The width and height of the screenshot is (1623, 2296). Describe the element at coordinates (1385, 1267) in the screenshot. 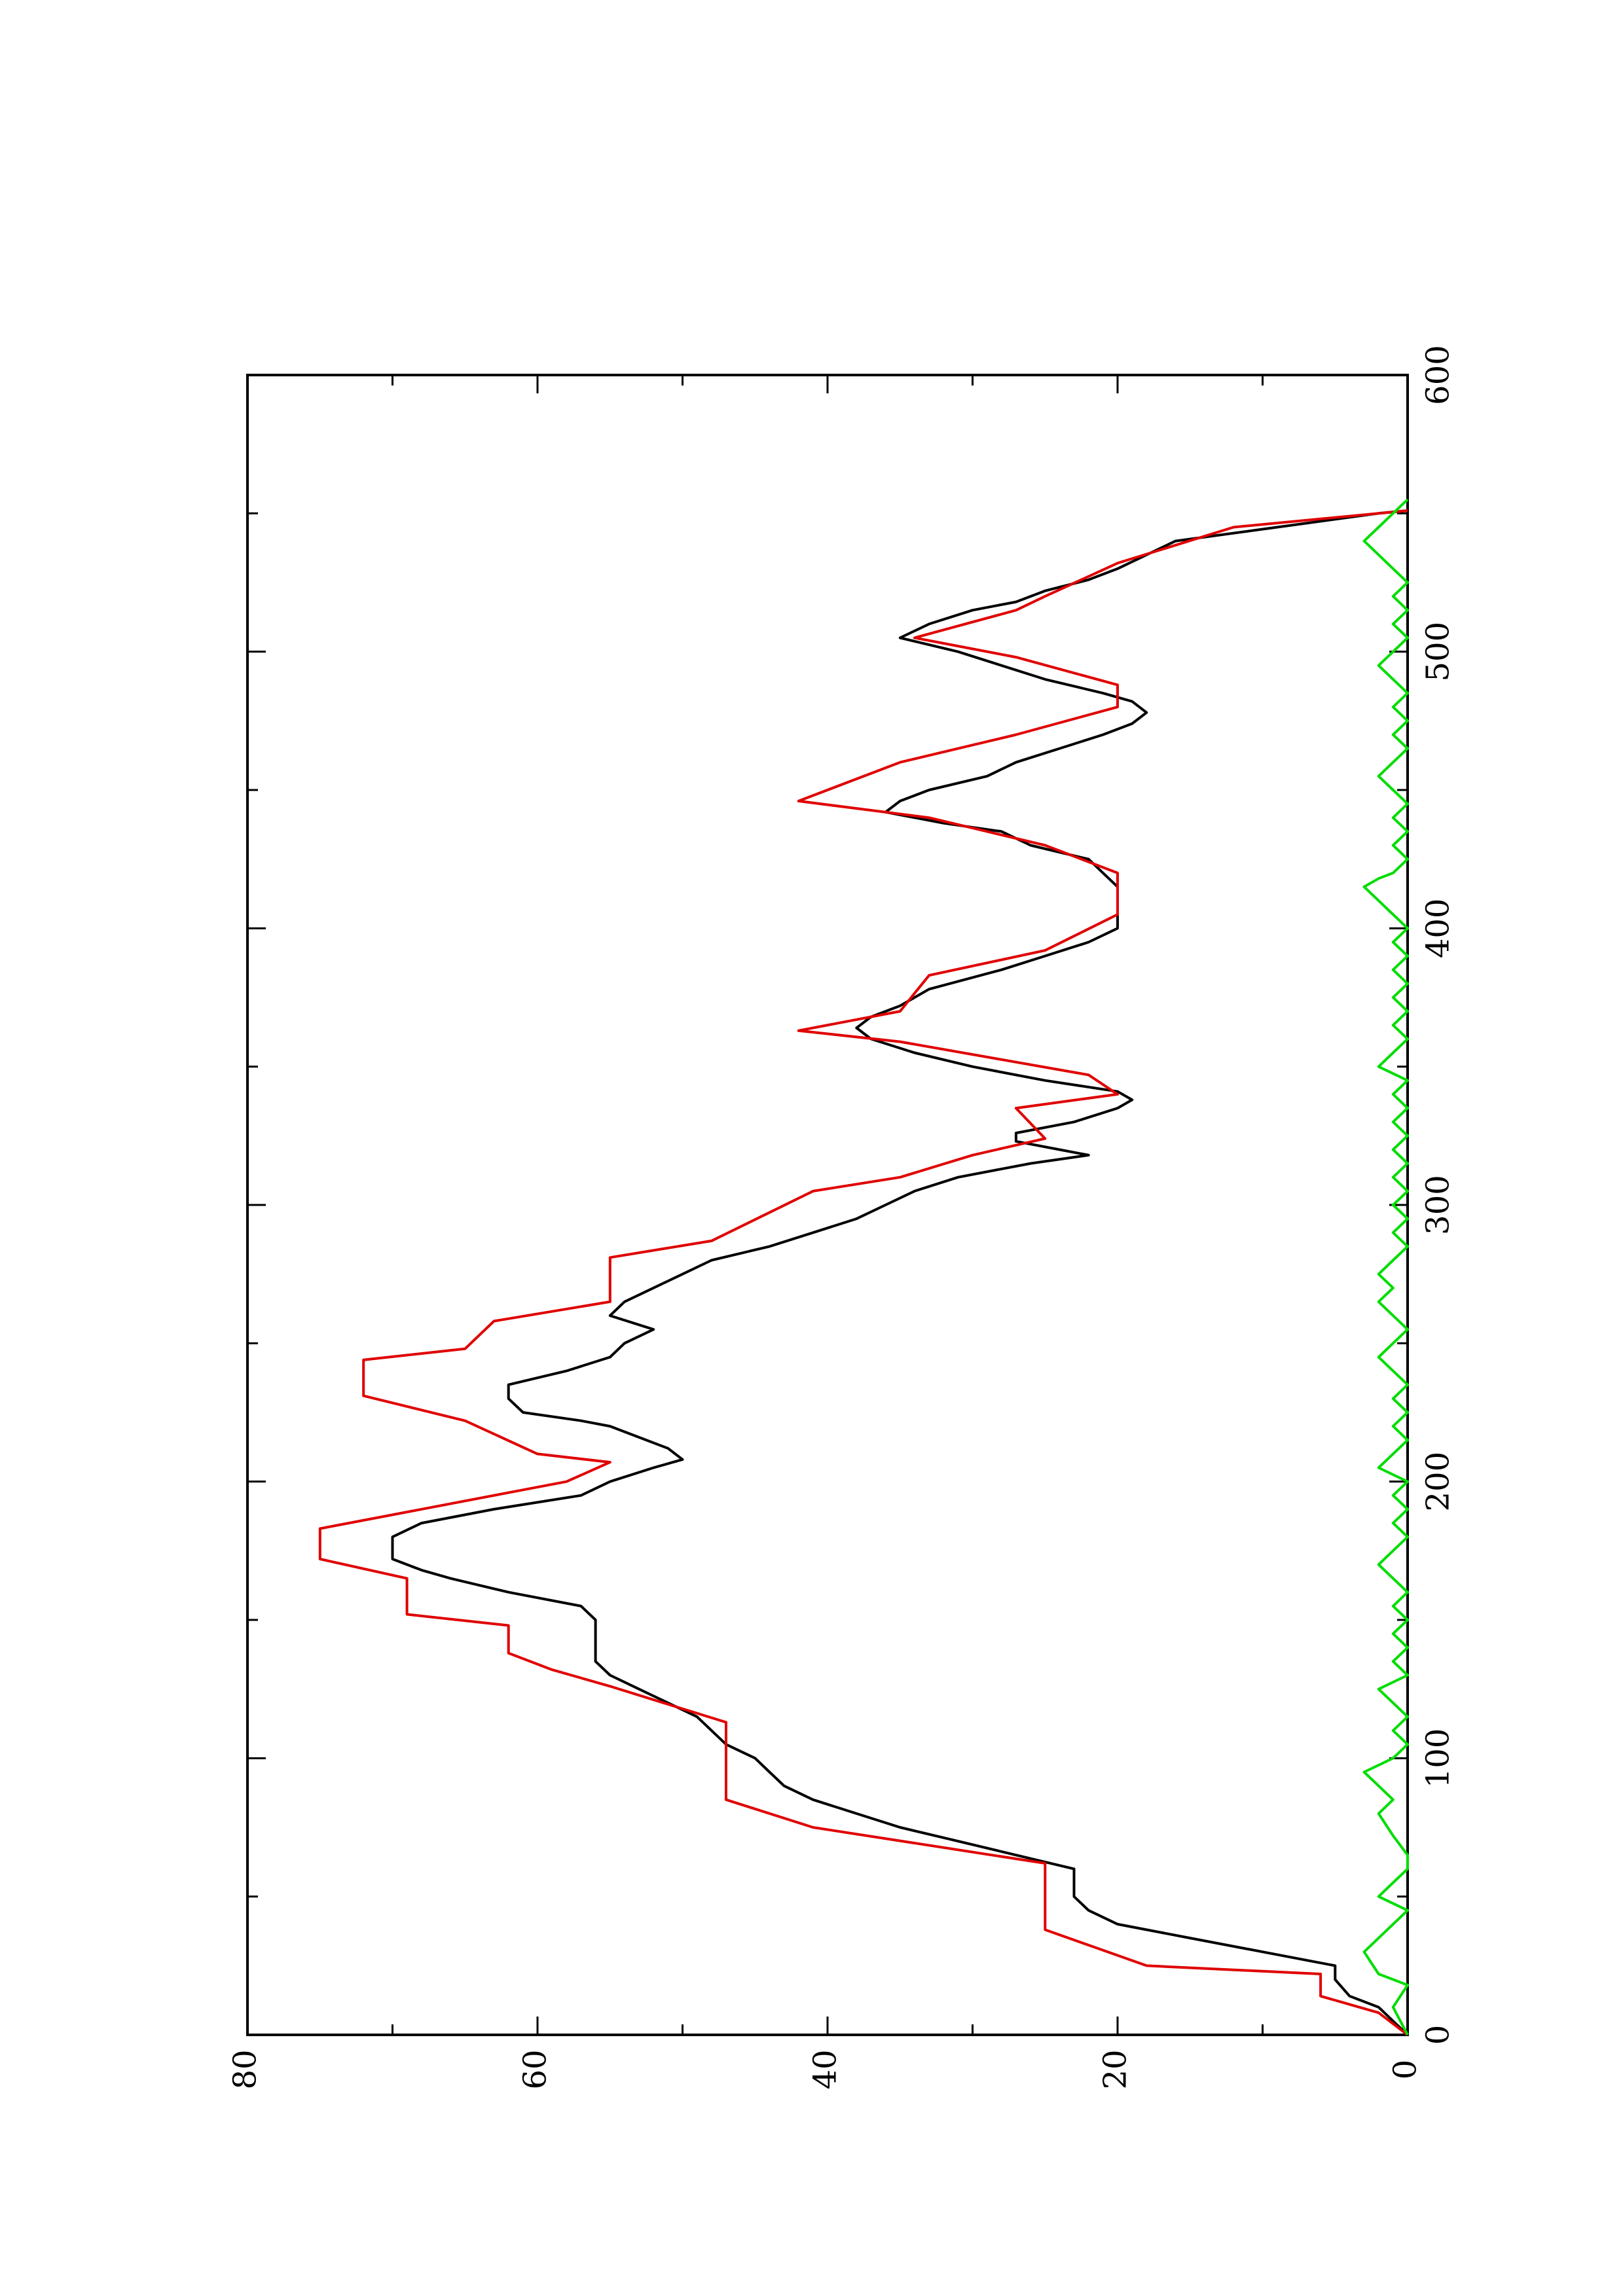

I see `green-series-line` at that location.